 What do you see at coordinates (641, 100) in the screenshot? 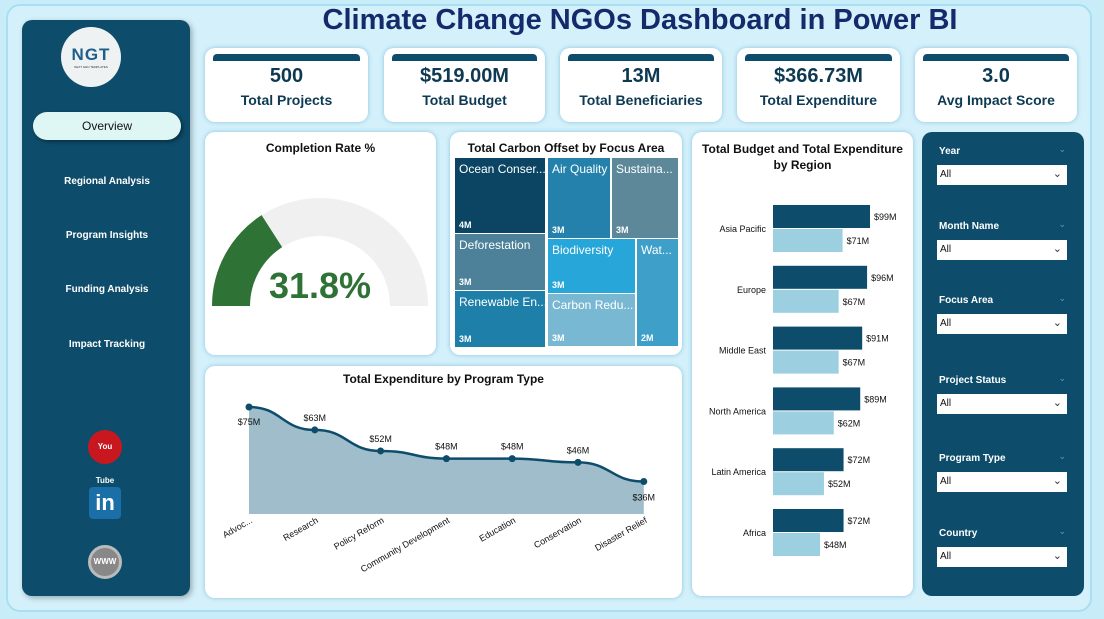
I see `kpi-label: Total Beneficiaries` at bounding box center [641, 100].